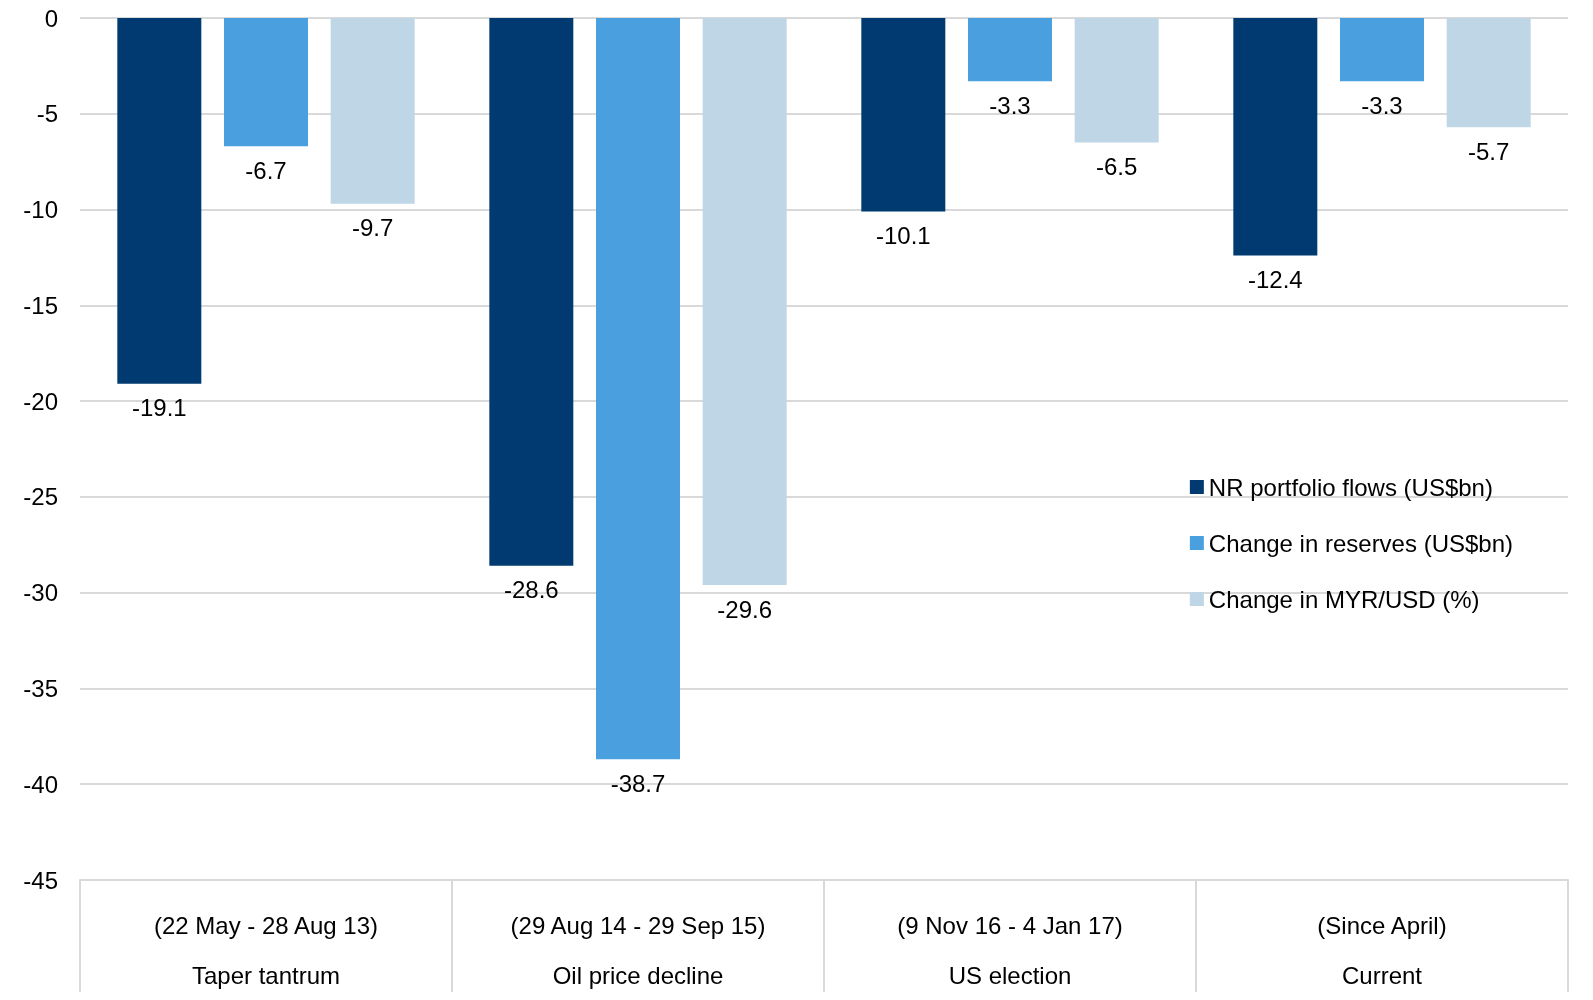 The height and width of the screenshot is (1000, 1593). Describe the element at coordinates (373, 228) in the screenshot. I see `data-label: -9.7` at that location.